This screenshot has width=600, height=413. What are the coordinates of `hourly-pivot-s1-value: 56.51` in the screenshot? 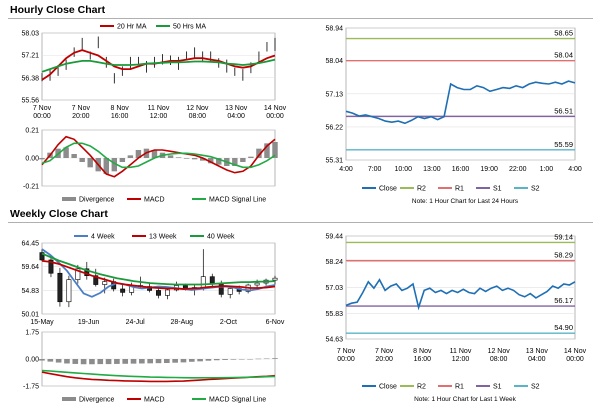 It's located at (563, 110).